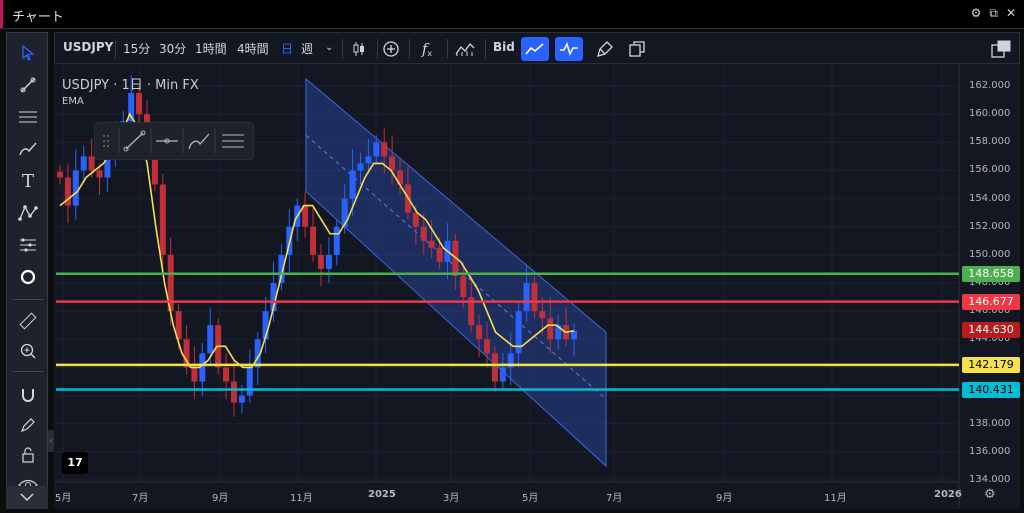 Image resolution: width=1024 pixels, height=513 pixels. What do you see at coordinates (990, 311) in the screenshot?
I see `price-tick-label: 146.000` at bounding box center [990, 311].